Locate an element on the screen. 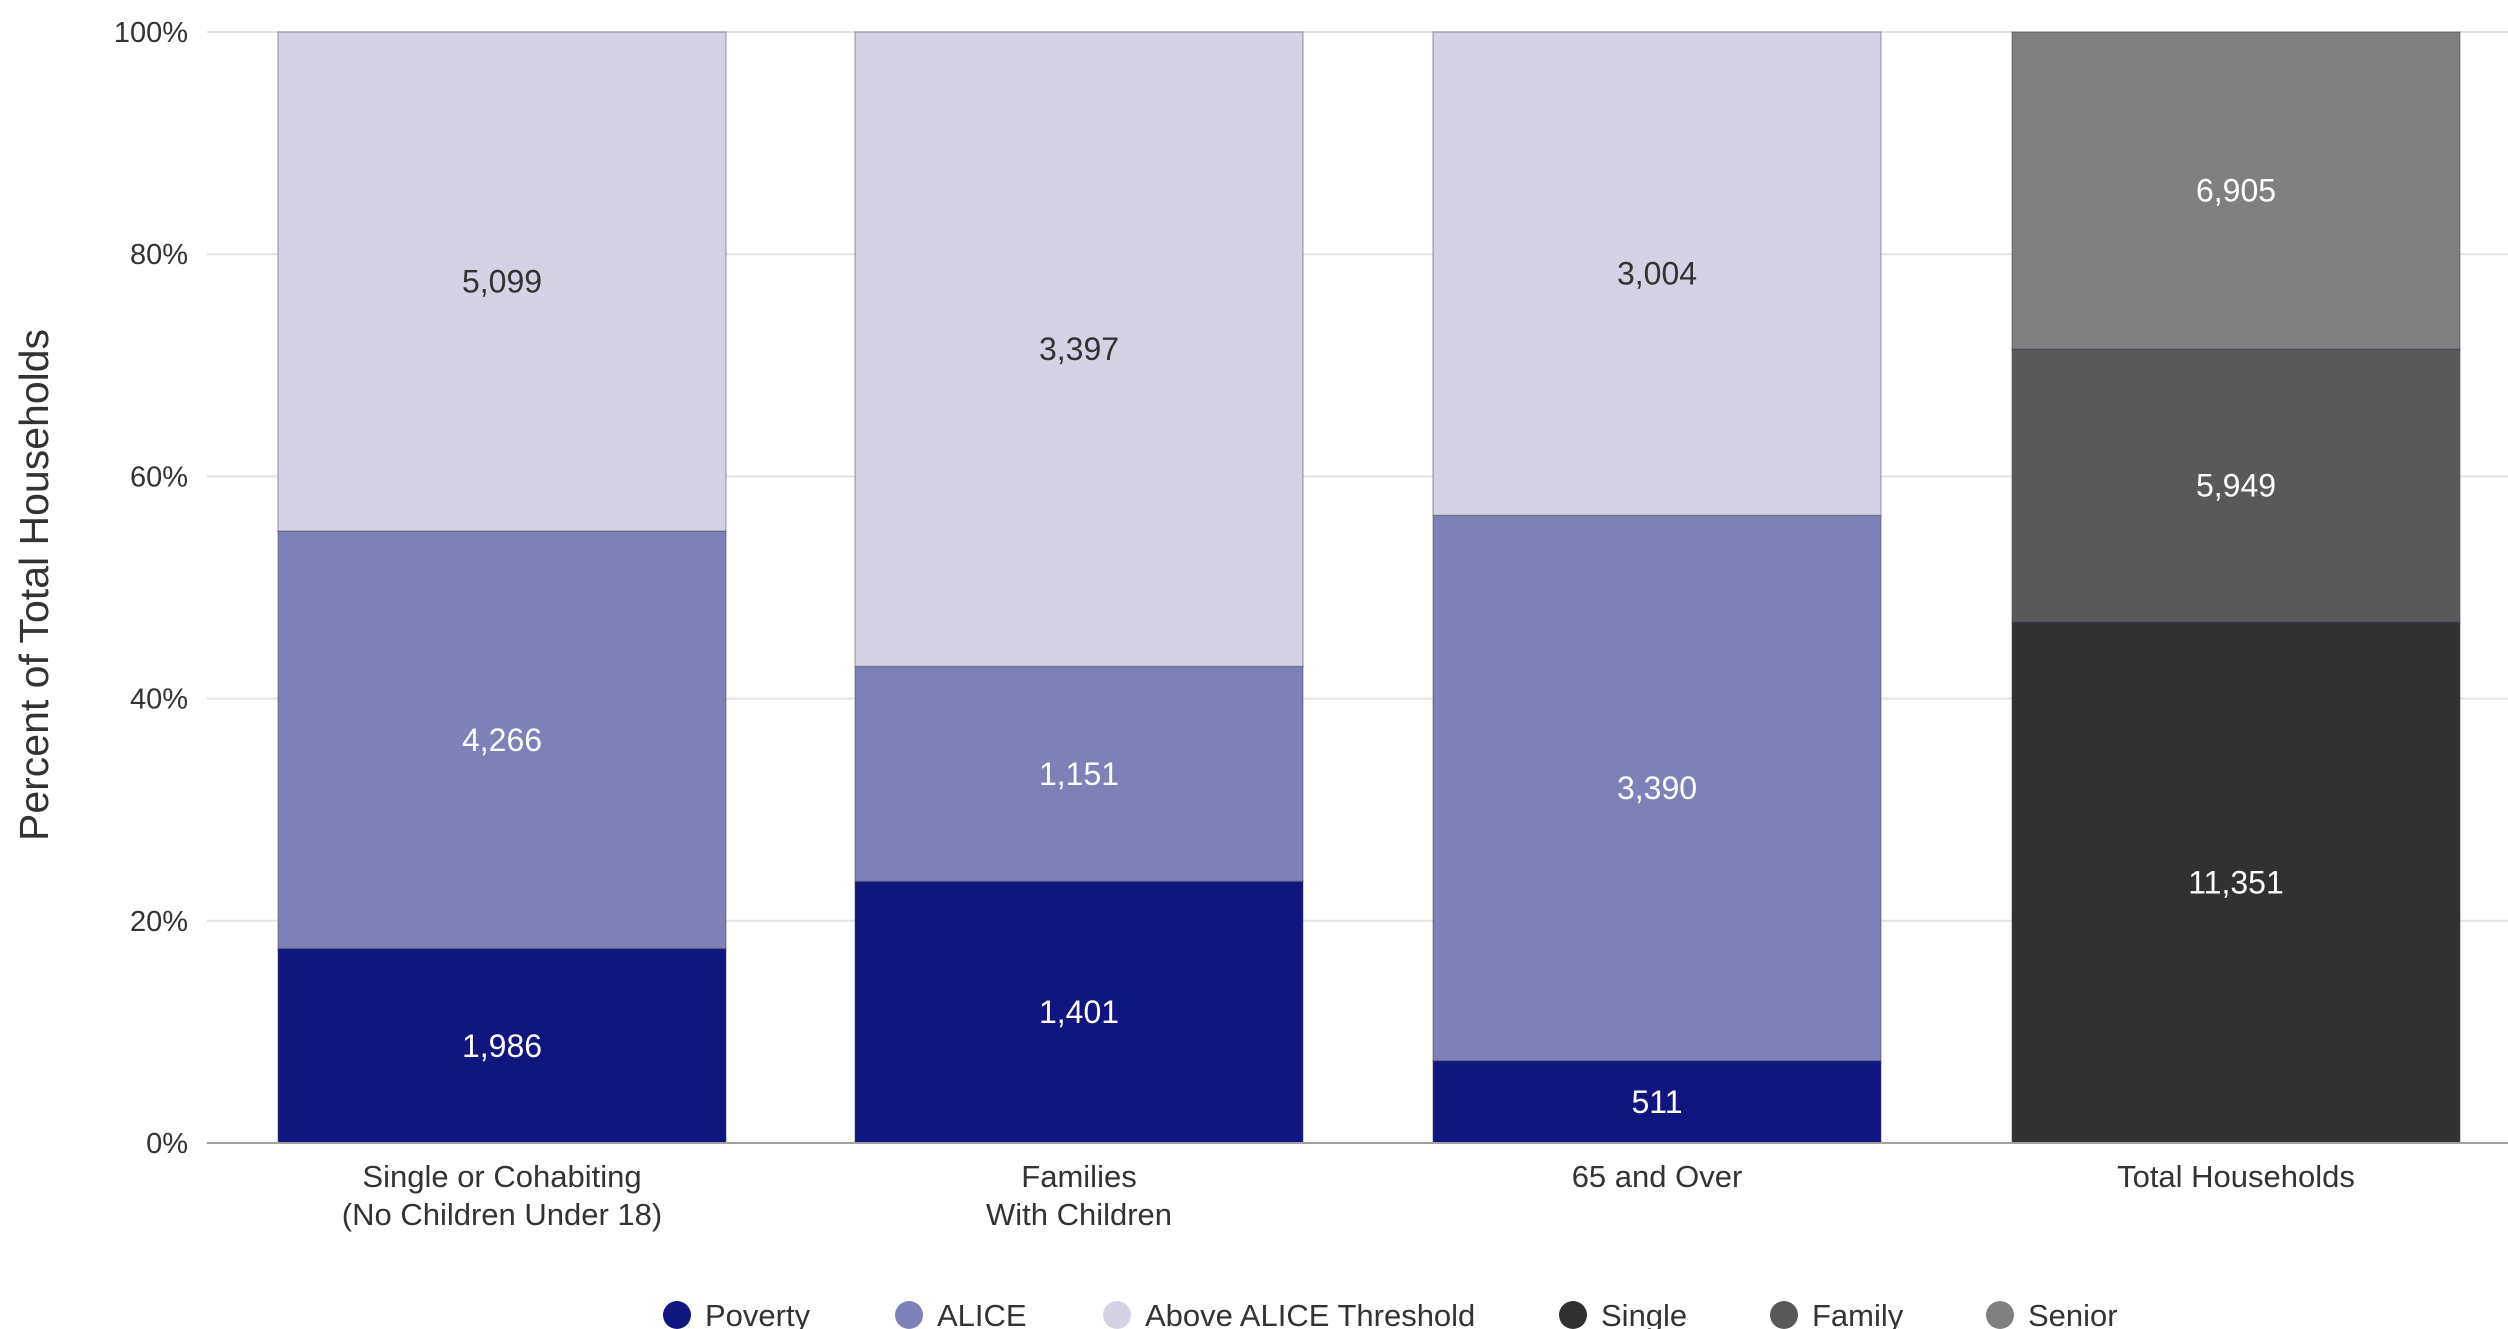 This screenshot has width=2508, height=1329. y-axis-label: Percent of Total Households is located at coordinates (34, 585).